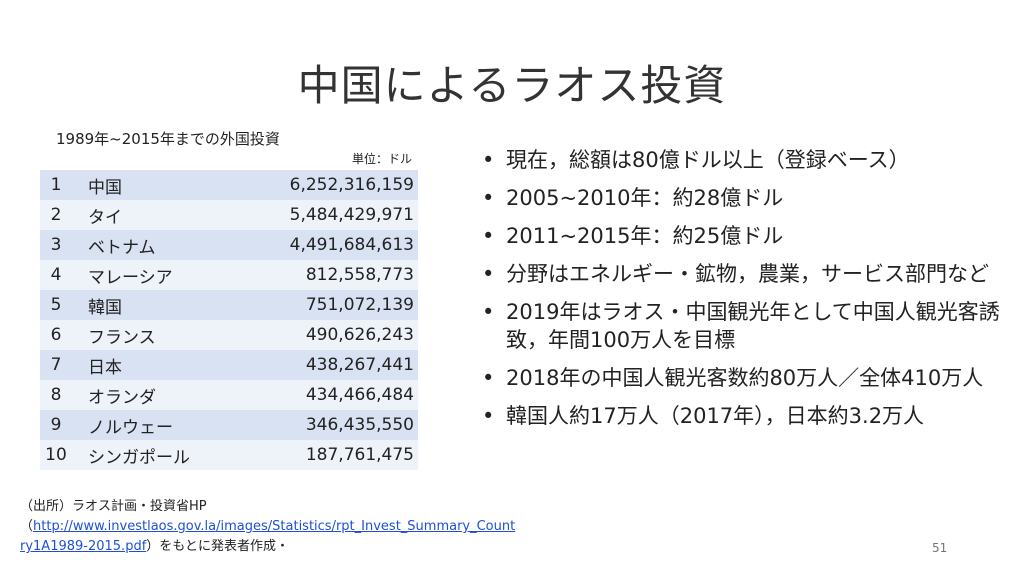 This screenshot has width=1024, height=573. Describe the element at coordinates (512, 85) in the screenshot. I see `slide-title: 中国によるラオス投資` at that location.